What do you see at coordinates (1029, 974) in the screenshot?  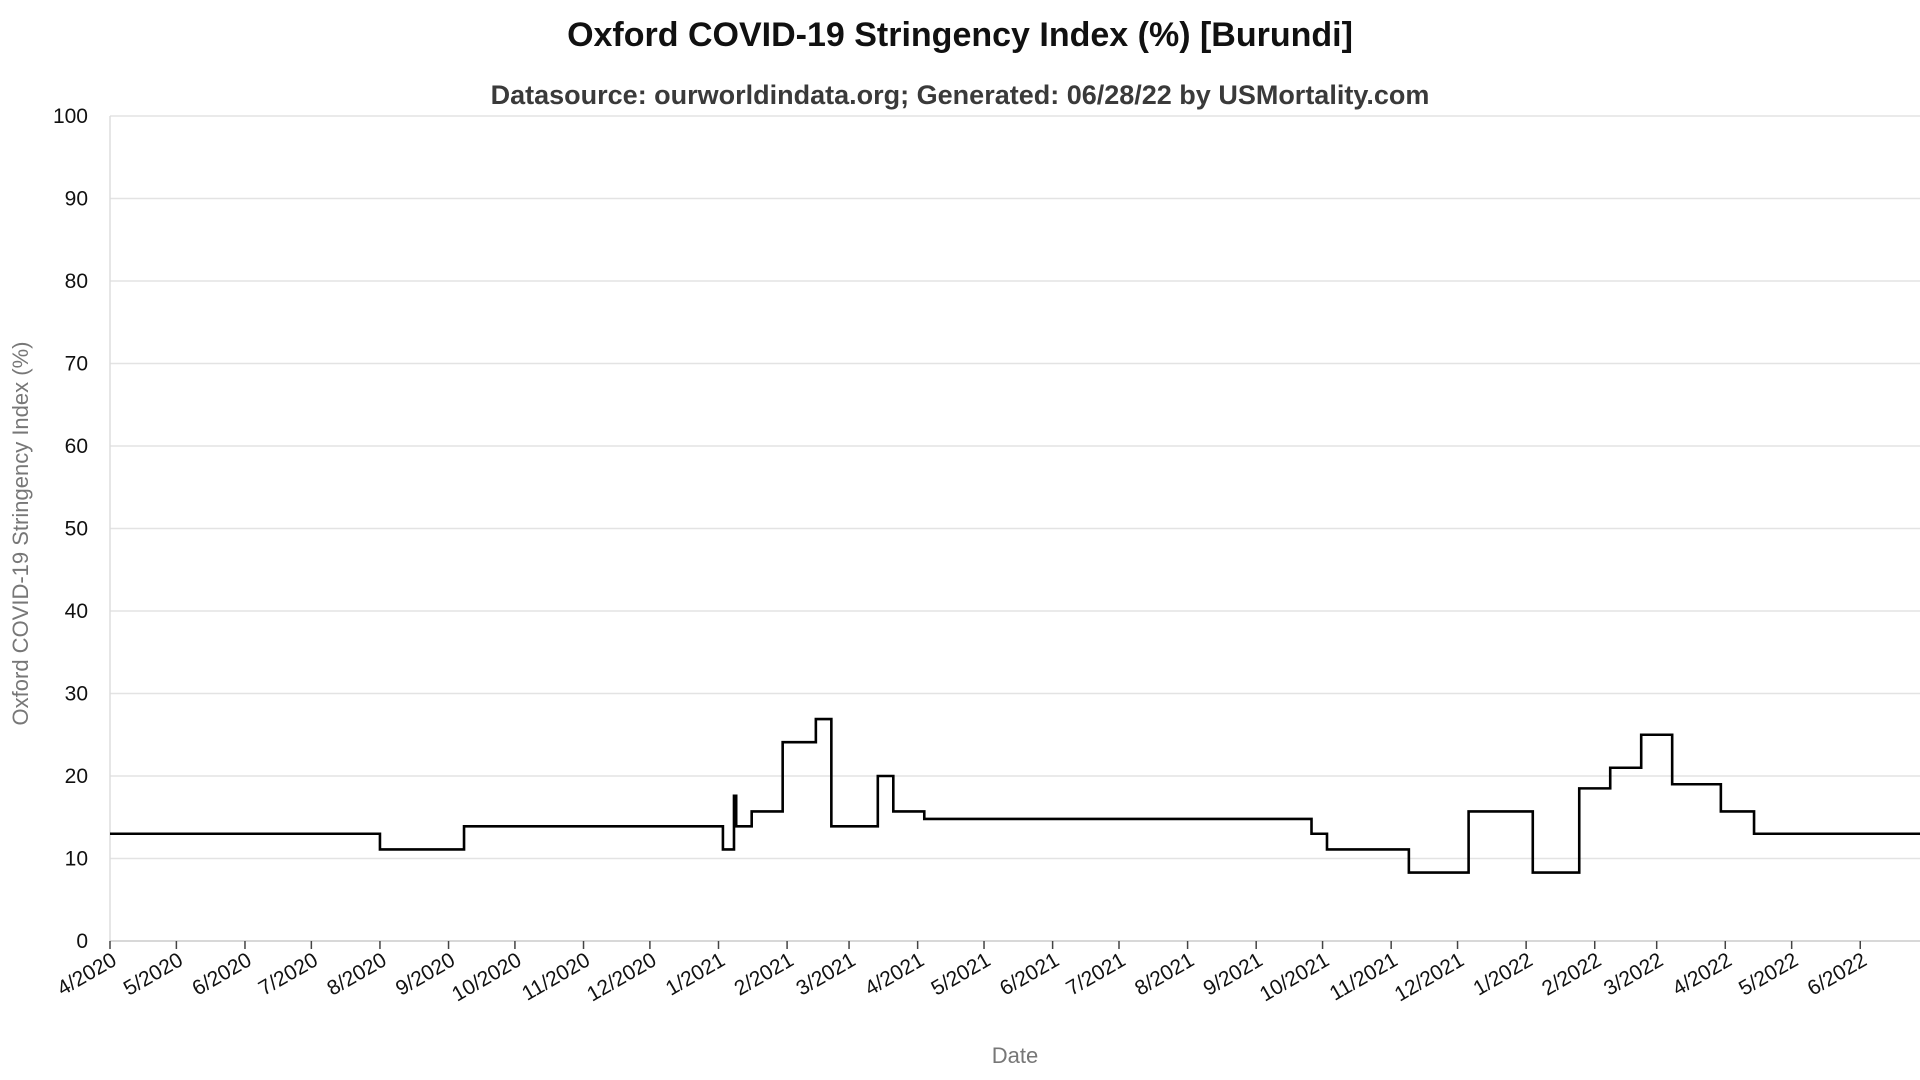 I see `x-tick-label: 6/2021` at bounding box center [1029, 974].